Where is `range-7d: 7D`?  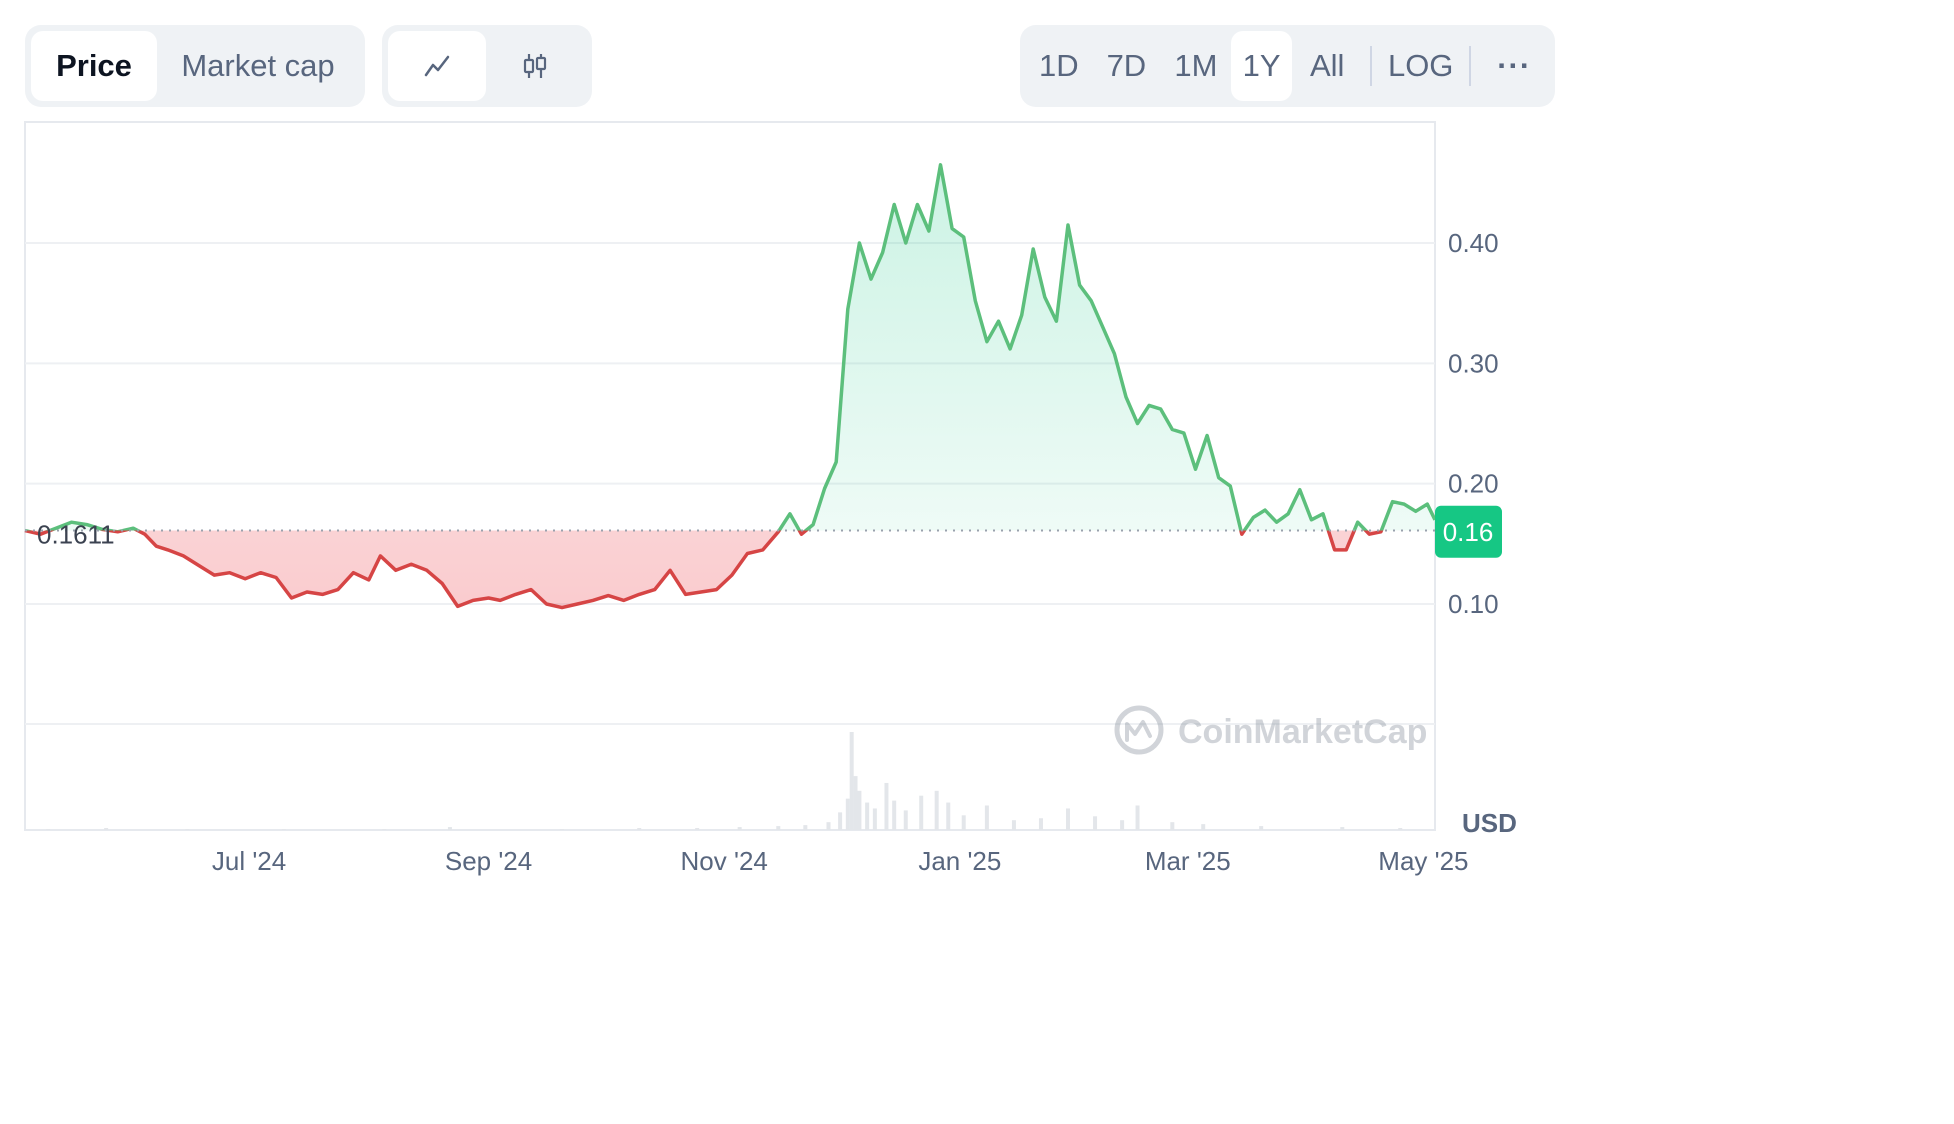 range-7d: 7D is located at coordinates (1126, 65).